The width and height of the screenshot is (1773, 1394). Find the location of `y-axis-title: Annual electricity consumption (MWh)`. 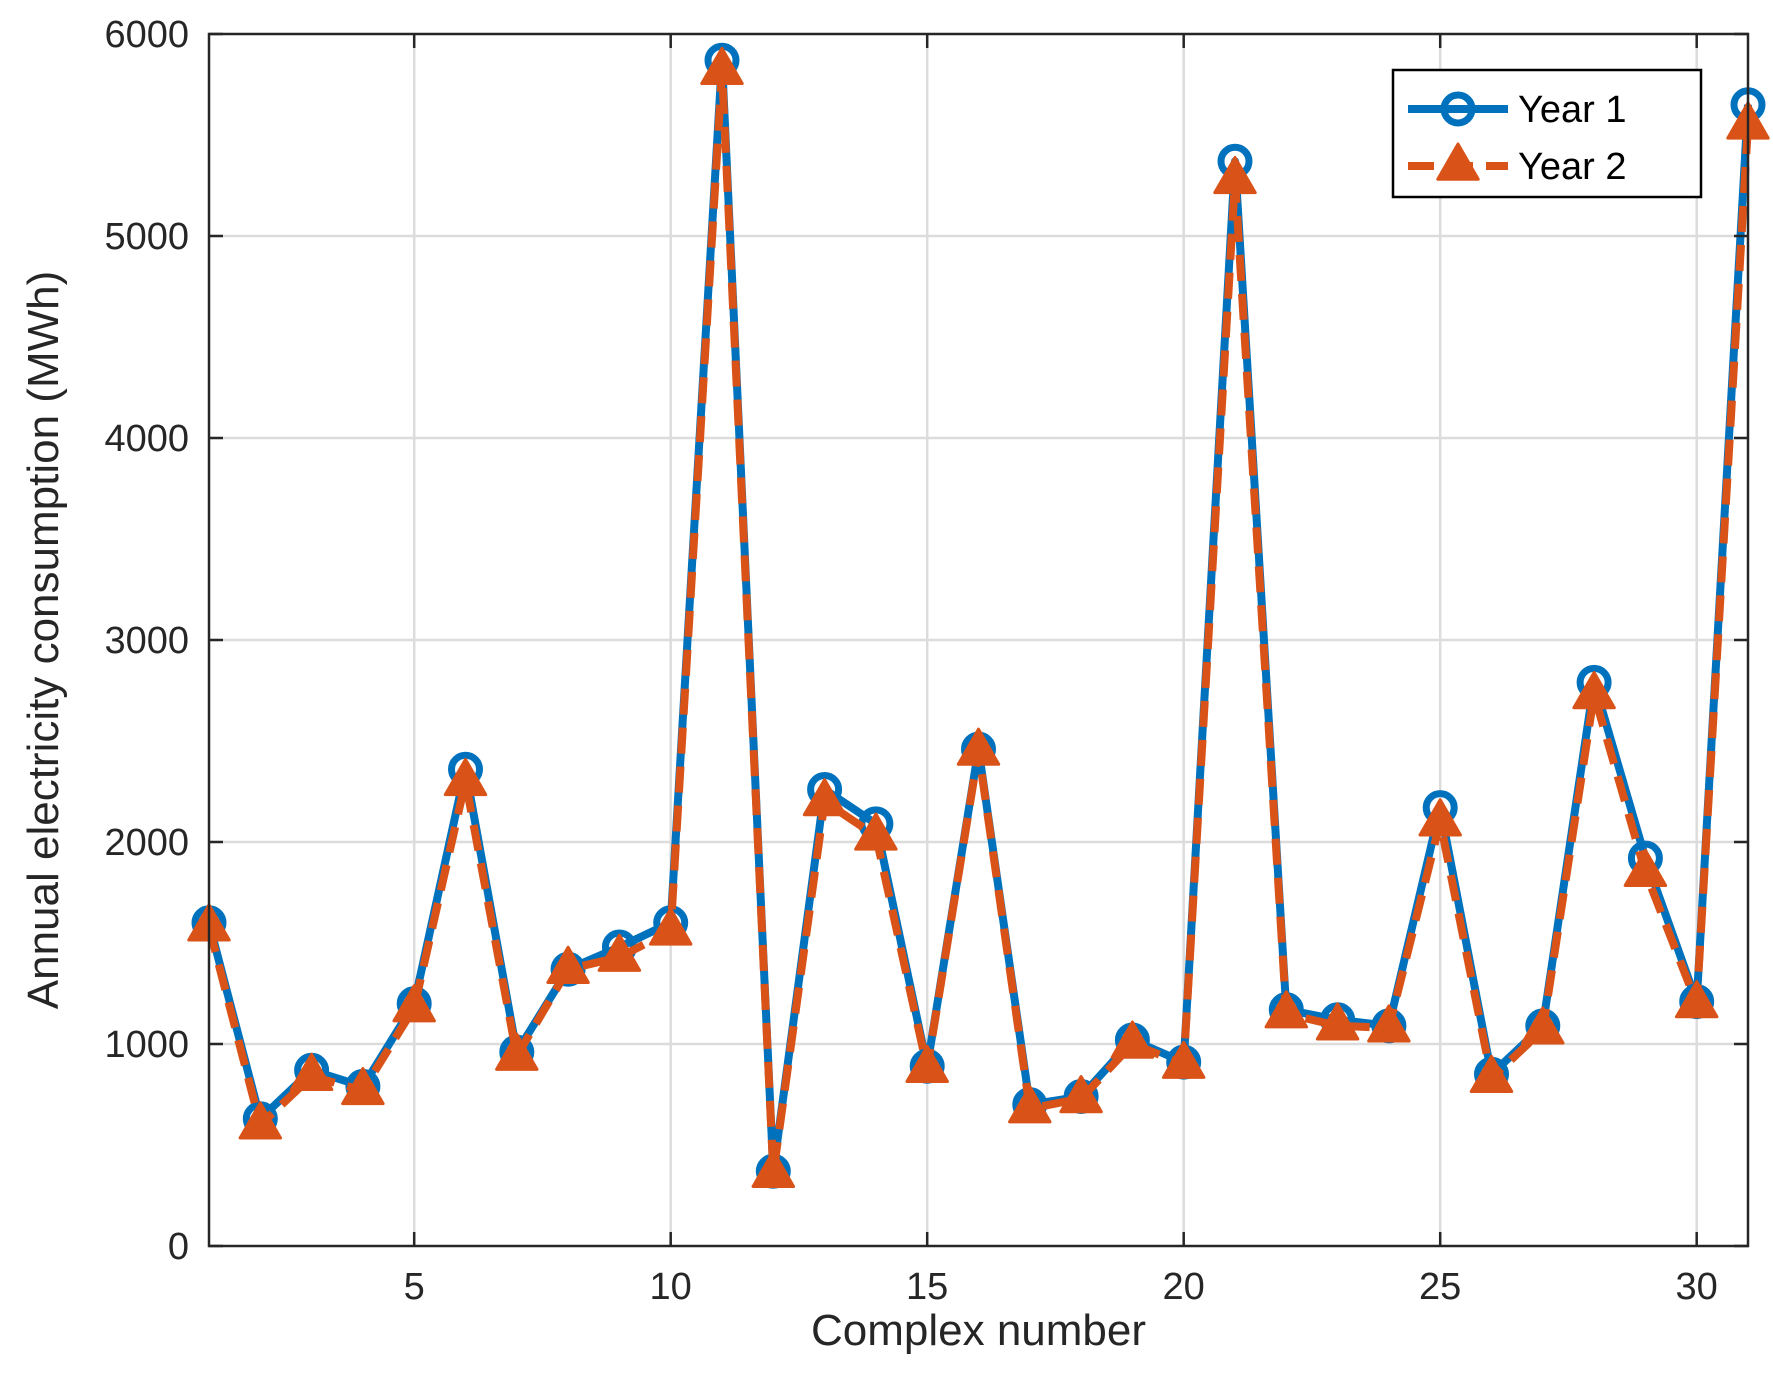

y-axis-title: Annual electricity consumption (MWh) is located at coordinates (43, 640).